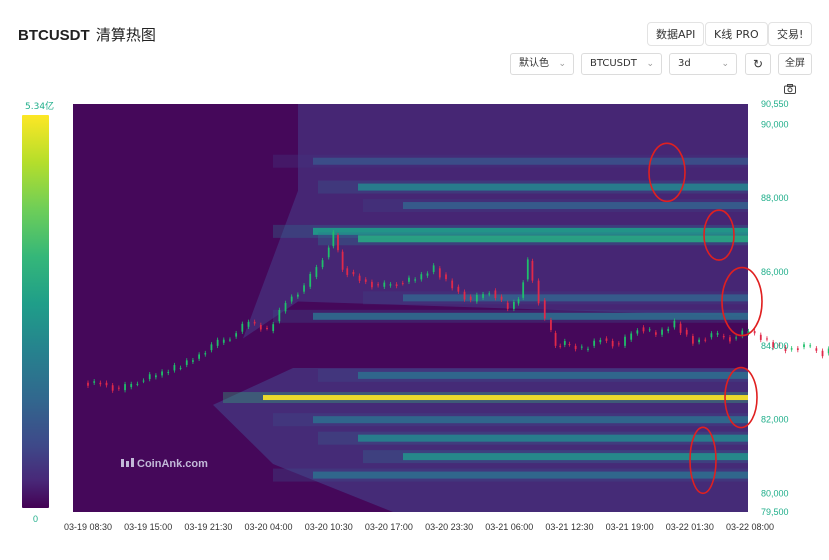 The height and width of the screenshot is (560, 829). Describe the element at coordinates (750, 527) in the screenshot. I see `x-tick-label: 03-22 08:00` at that location.